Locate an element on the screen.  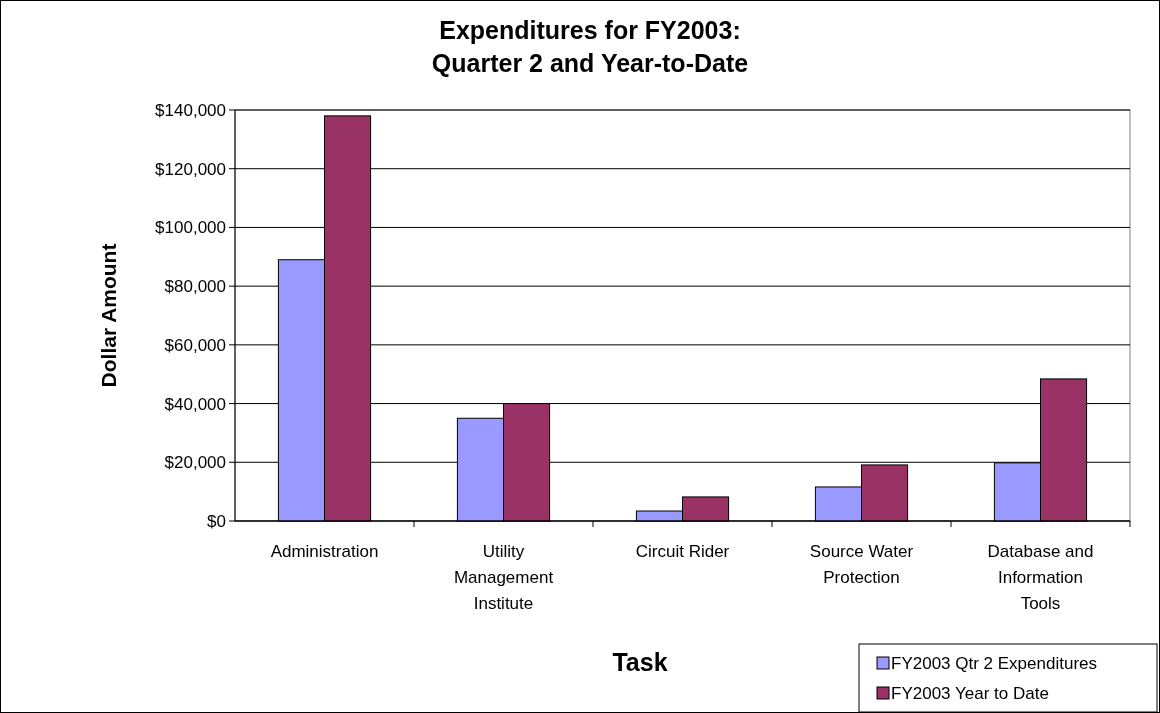
y-axis-title: Dollar Amount is located at coordinates (108, 315).